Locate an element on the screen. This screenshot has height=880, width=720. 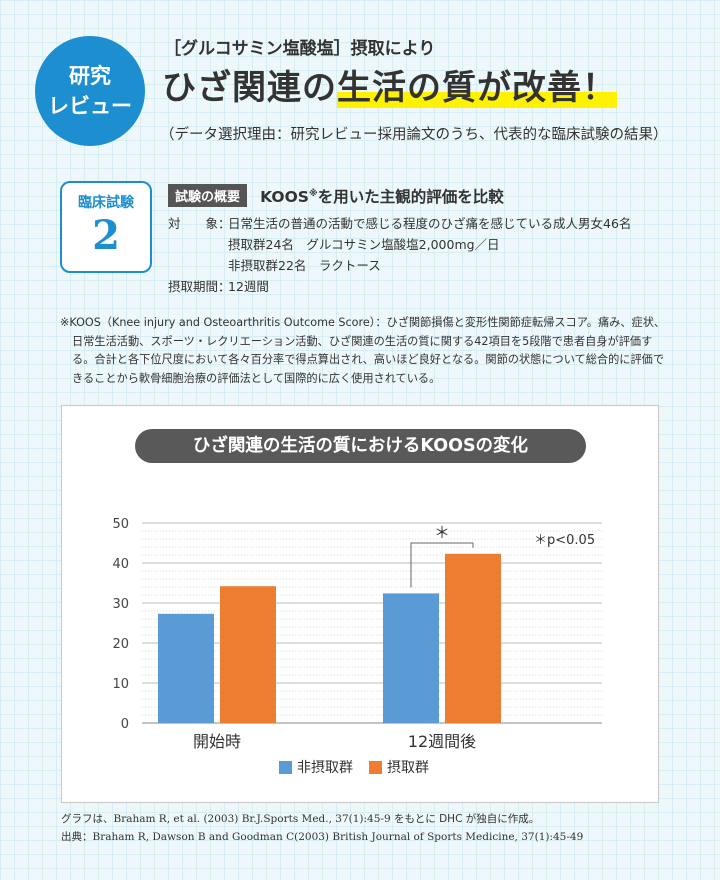
trial-number: 2 is located at coordinates (106, 235).